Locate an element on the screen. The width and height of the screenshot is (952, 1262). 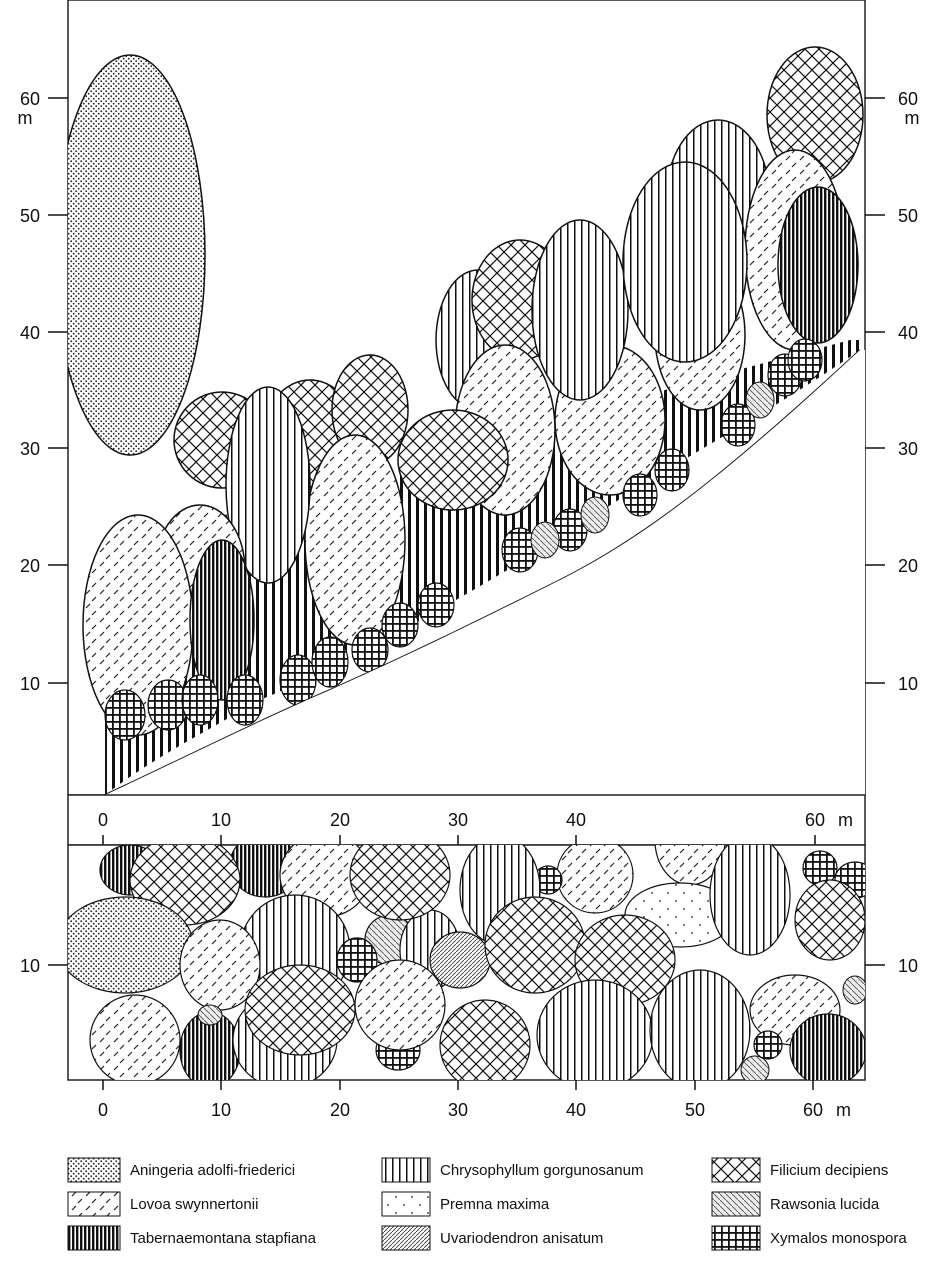
height-tick-10: 10 is located at coordinates (30, 684).